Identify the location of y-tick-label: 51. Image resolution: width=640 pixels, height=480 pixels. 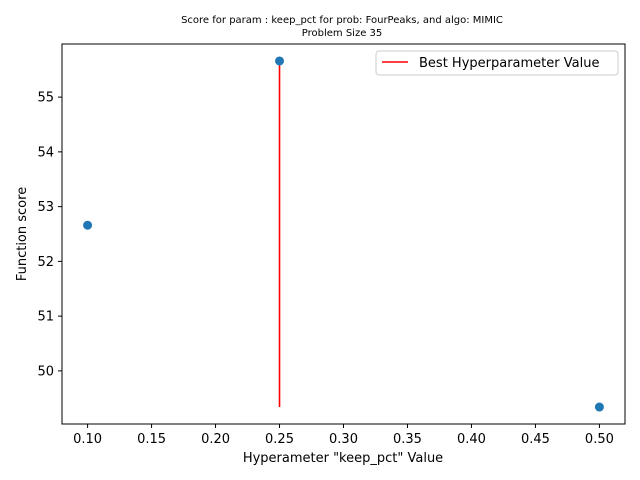
(45, 317).